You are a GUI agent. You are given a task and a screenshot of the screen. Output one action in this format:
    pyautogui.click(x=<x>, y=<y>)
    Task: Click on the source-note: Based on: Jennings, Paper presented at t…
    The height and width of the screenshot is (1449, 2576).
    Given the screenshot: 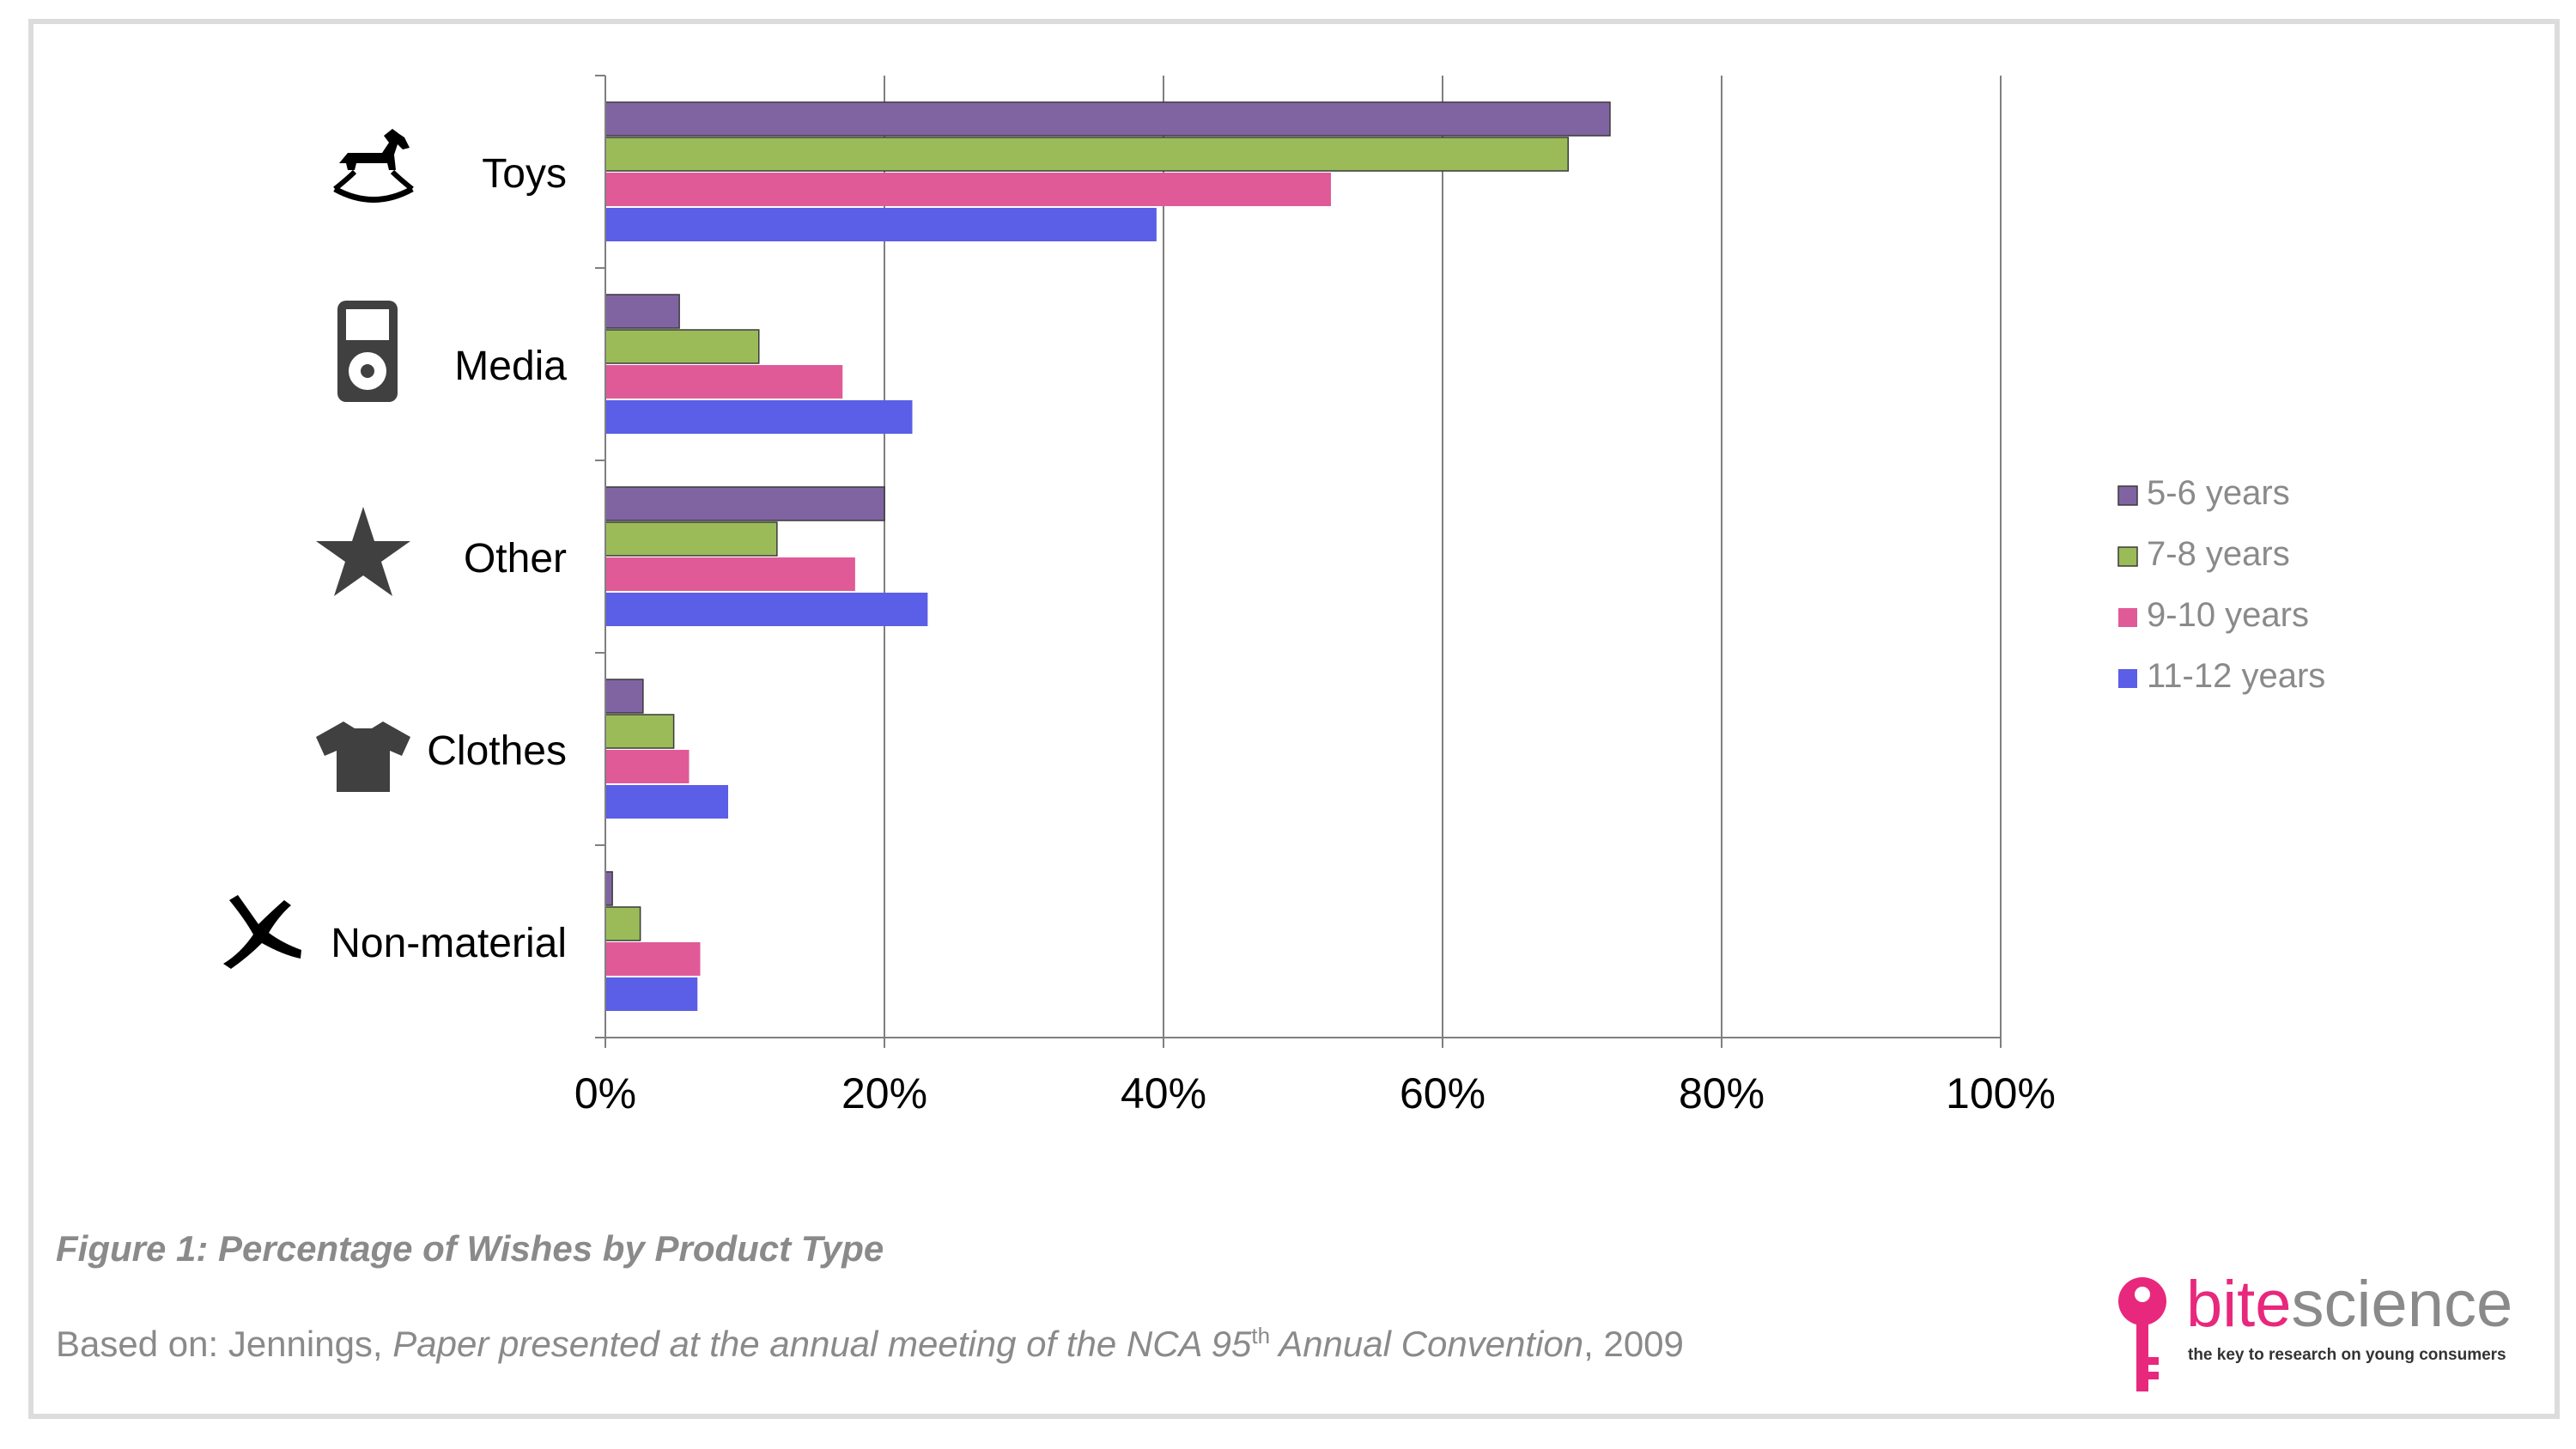 What is the action you would take?
    pyautogui.click(x=870, y=1344)
    